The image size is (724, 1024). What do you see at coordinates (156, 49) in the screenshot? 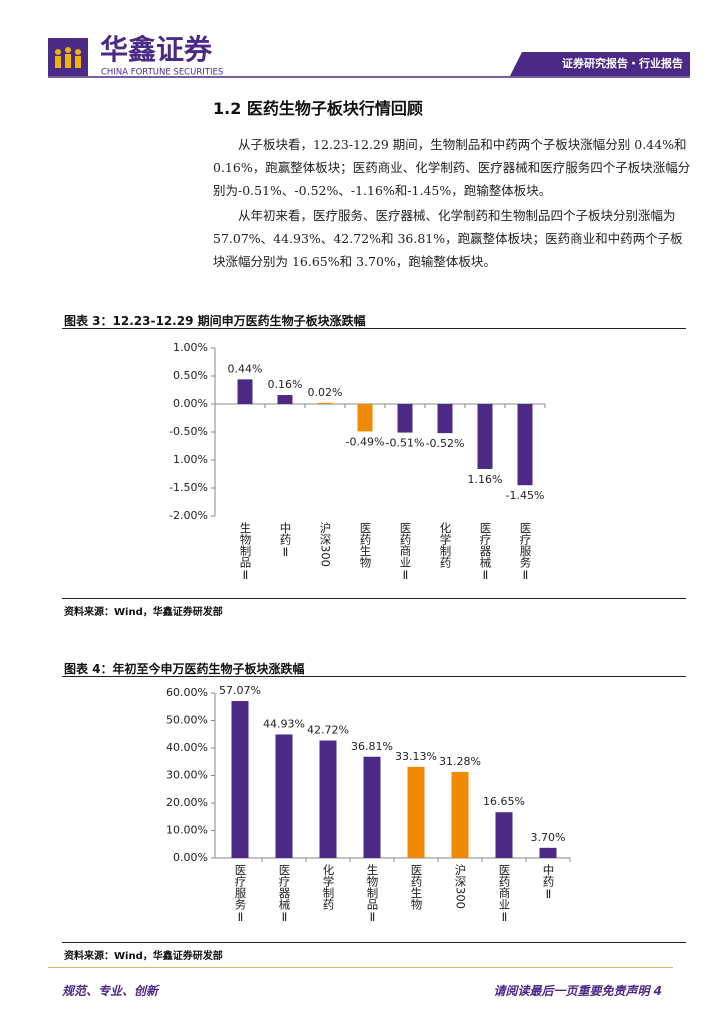
I see `company-name: 华鑫证券` at bounding box center [156, 49].